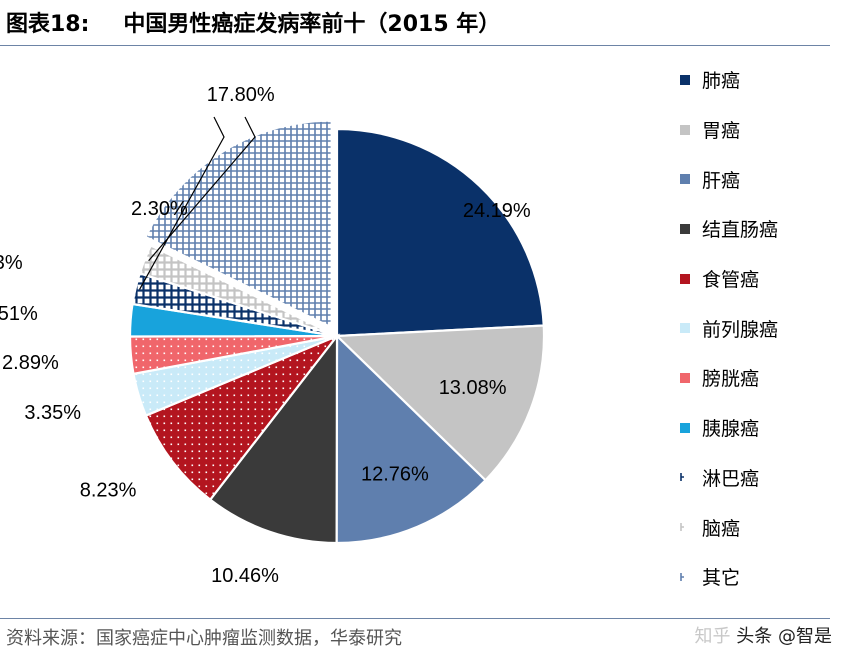 The height and width of the screenshot is (668, 850). Describe the element at coordinates (415, 618) in the screenshot. I see `bottom-divider` at that location.